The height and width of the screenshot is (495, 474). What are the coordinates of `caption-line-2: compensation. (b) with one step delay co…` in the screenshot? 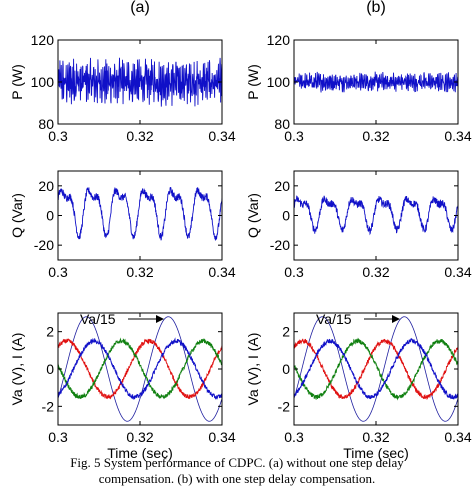 It's located at (237, 478).